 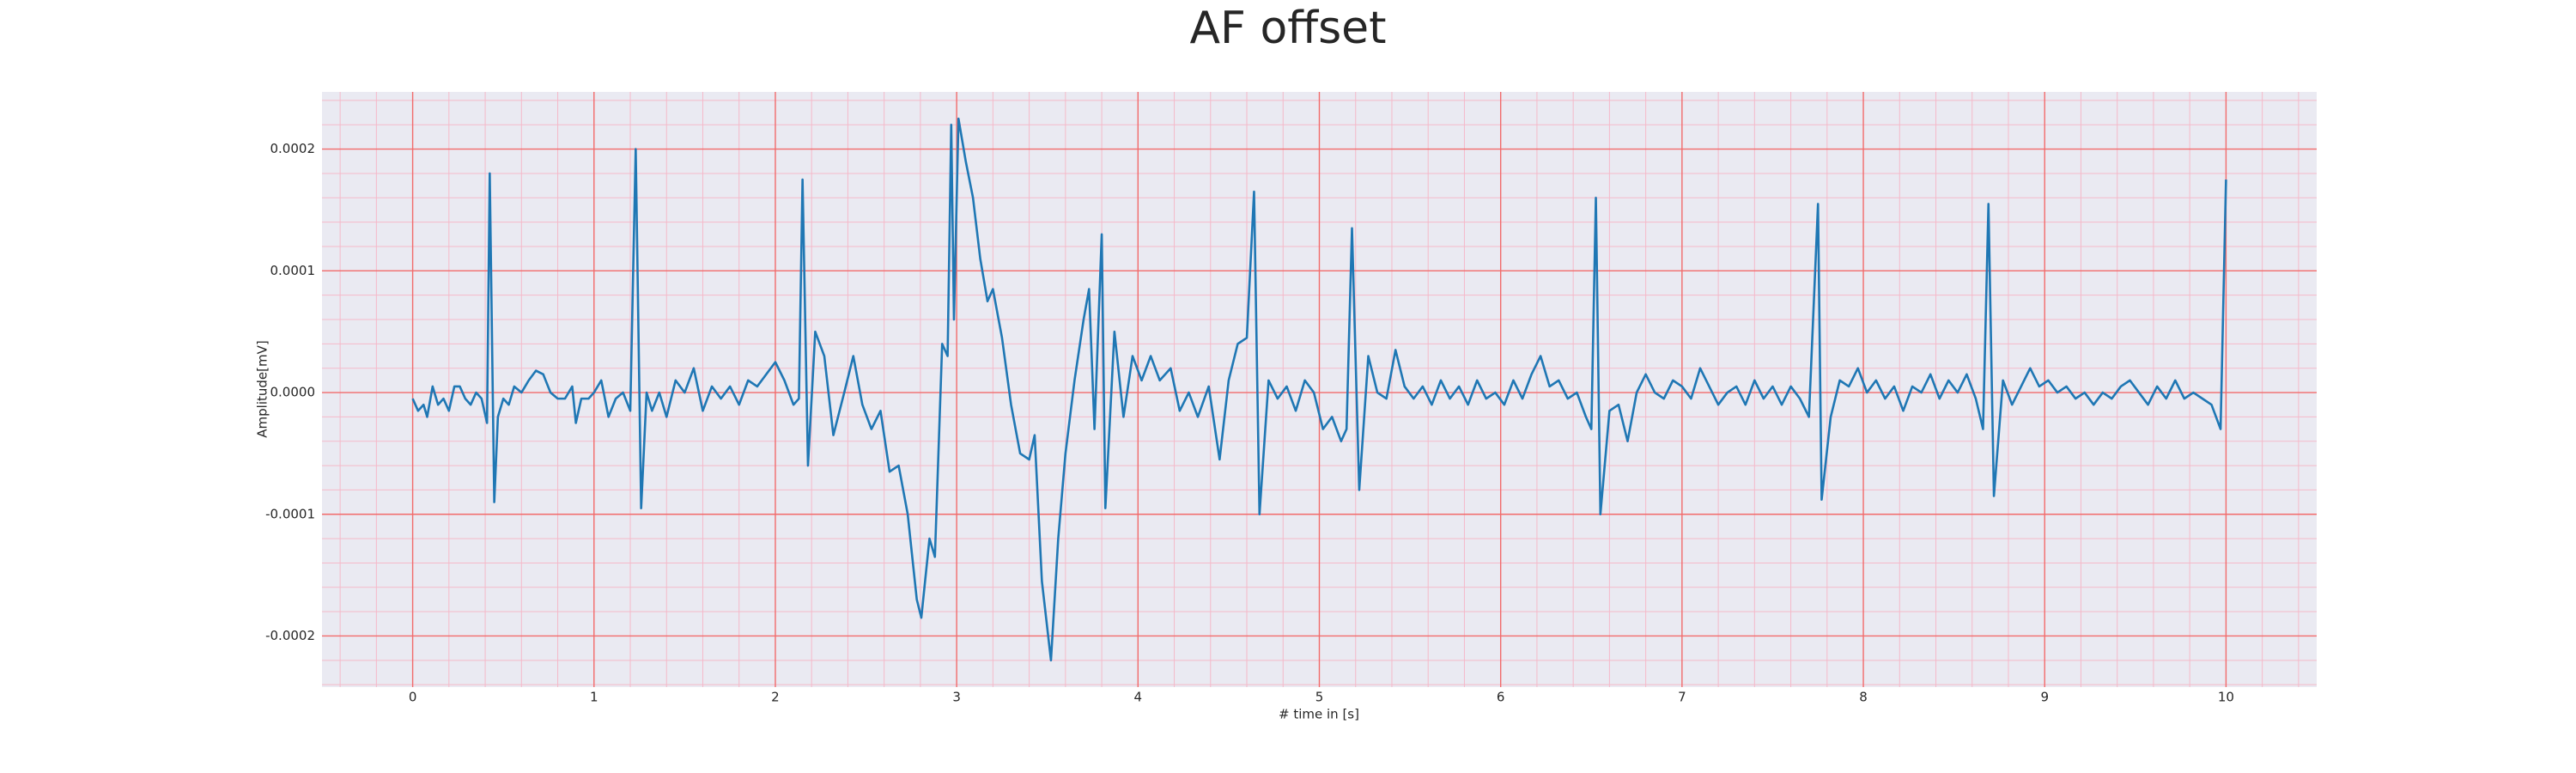 I want to click on x-tick-label: 7, so click(x=1682, y=697).